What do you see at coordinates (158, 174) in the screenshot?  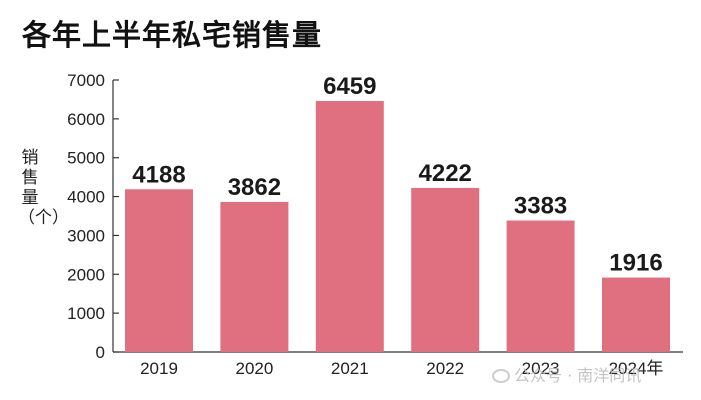 I see `bar-value-label: 4188` at bounding box center [158, 174].